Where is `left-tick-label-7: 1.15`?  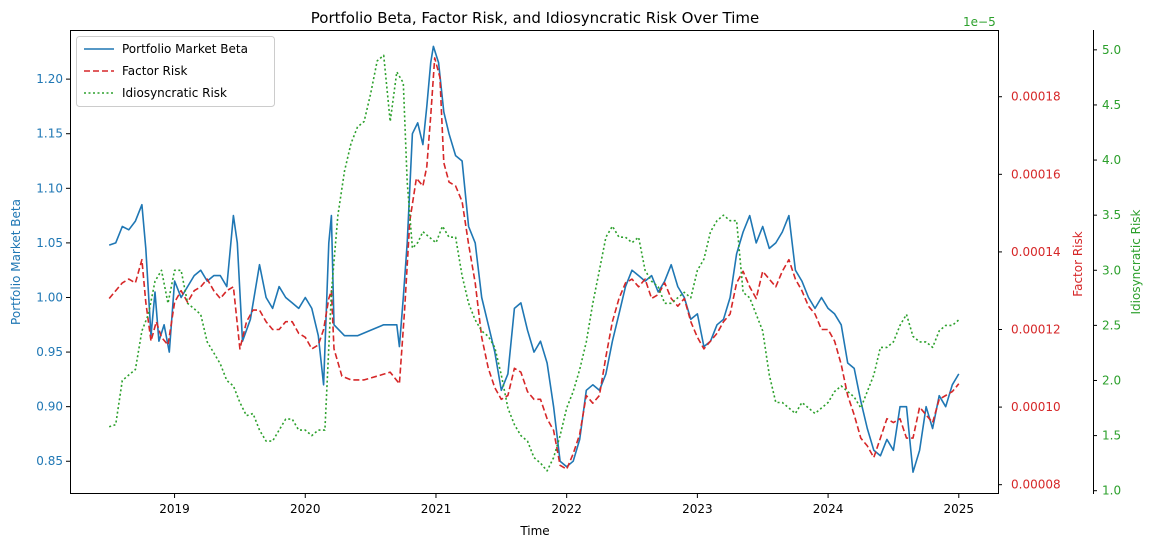
left-tick-label-7: 1.15 is located at coordinates (49, 134).